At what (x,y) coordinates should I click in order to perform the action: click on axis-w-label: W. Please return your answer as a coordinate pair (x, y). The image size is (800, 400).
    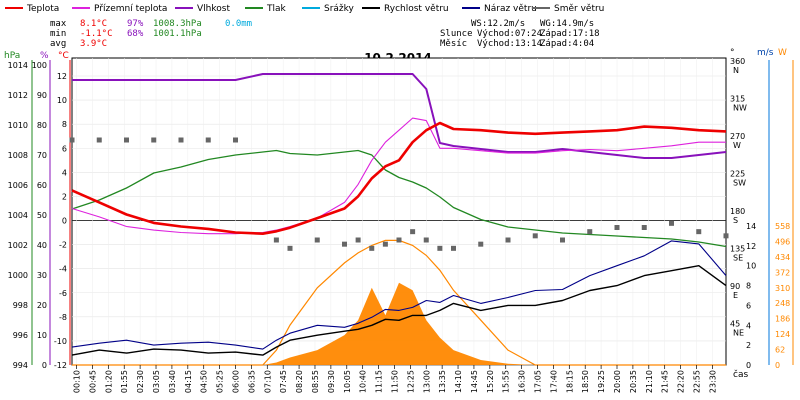
    Looking at the image, I should click on (782, 53).